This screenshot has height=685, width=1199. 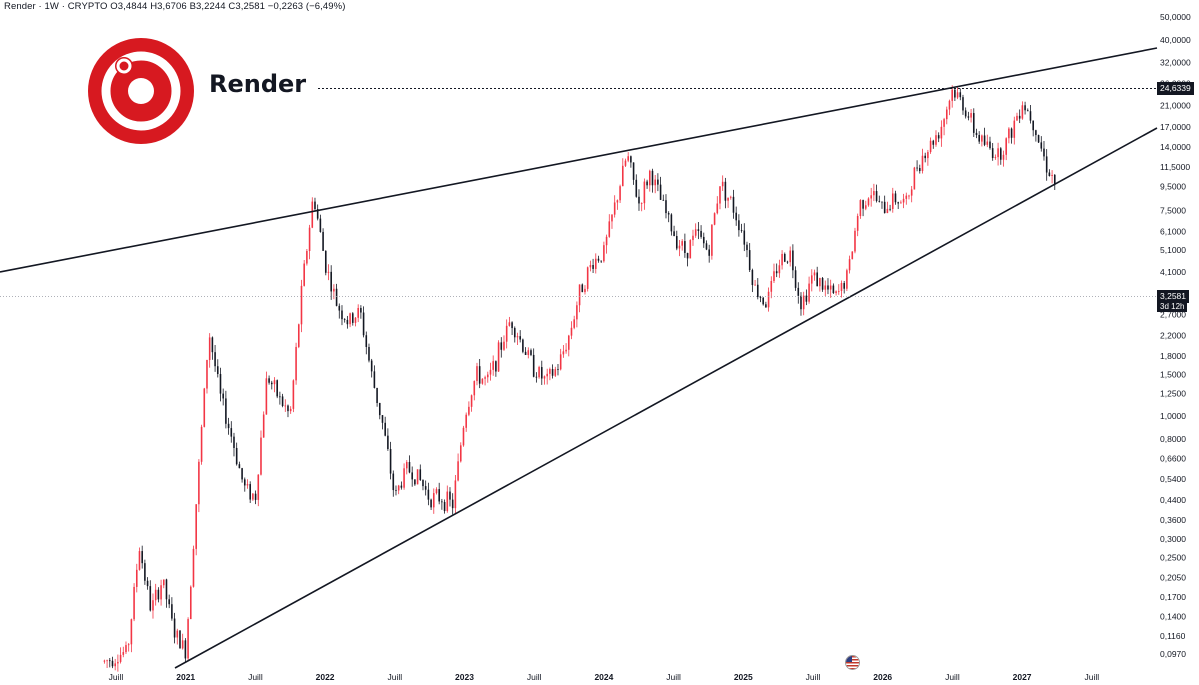 I want to click on us-flag-icon, so click(x=852, y=662).